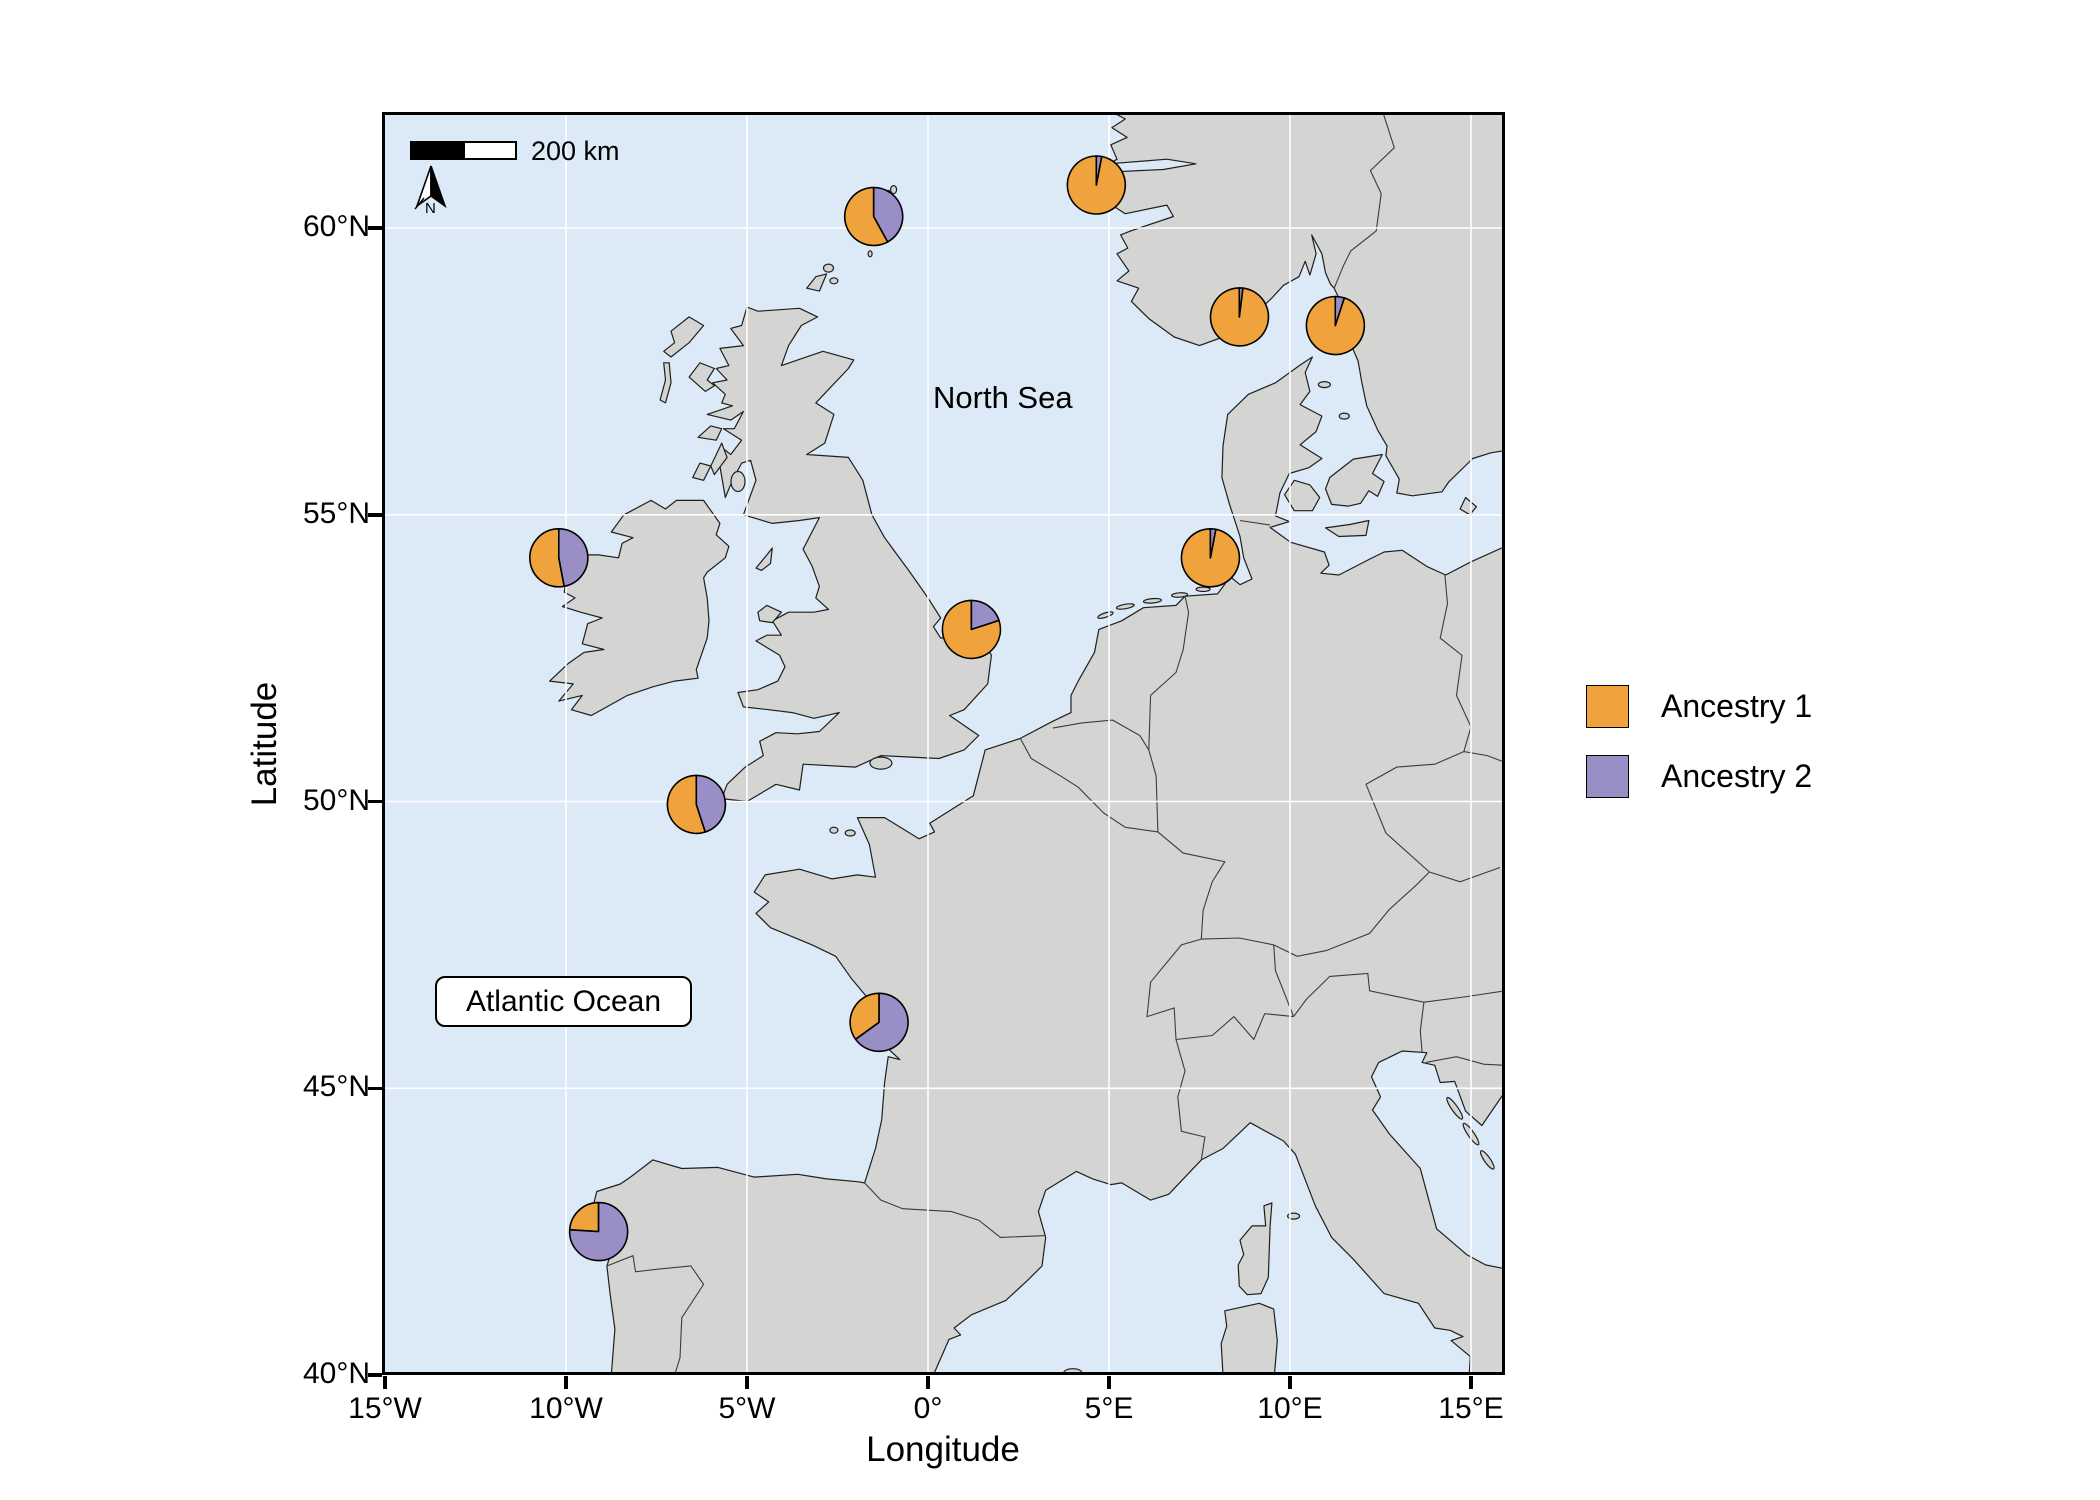  I want to click on ancestry-pie-skagerrak, so click(1335, 325).